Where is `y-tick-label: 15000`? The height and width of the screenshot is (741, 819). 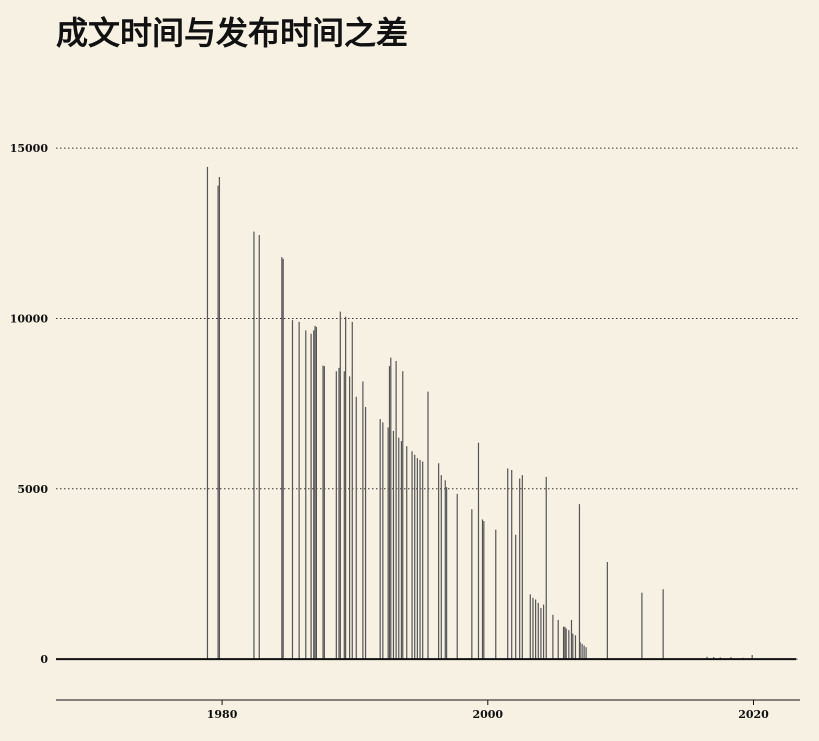 y-tick-label: 15000 is located at coordinates (29, 148).